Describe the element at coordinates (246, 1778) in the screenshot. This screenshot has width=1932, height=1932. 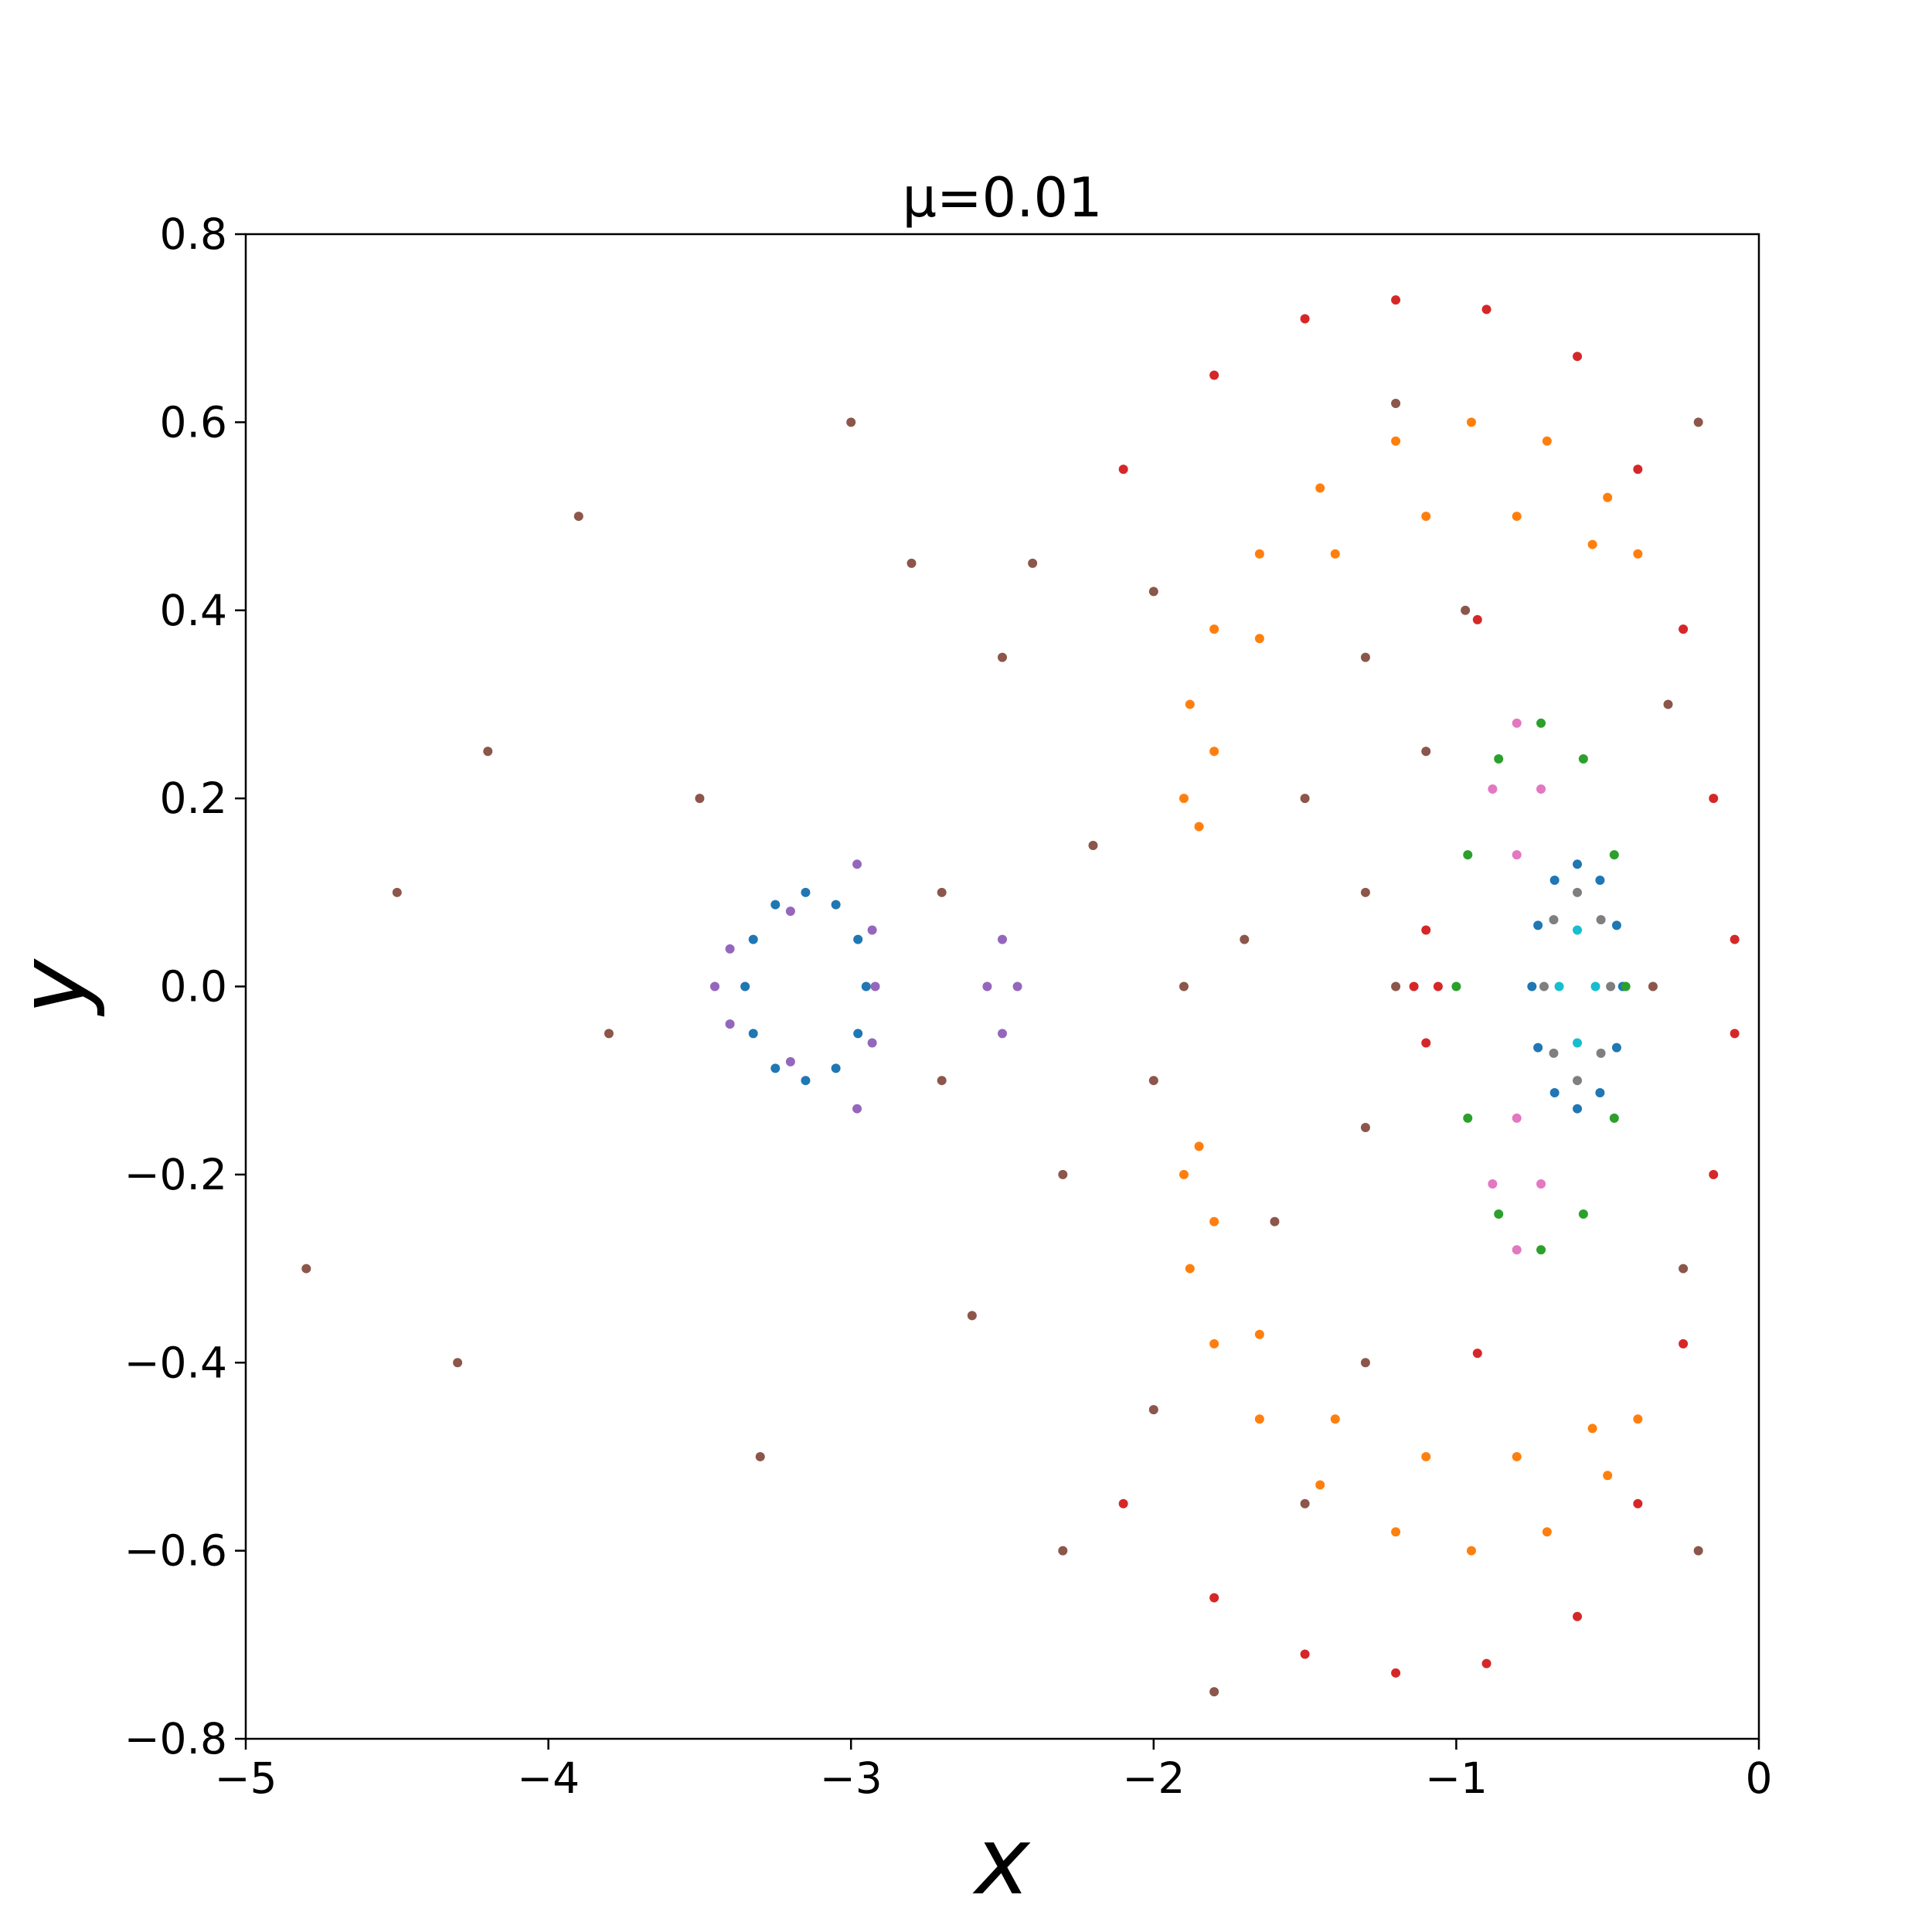
I see `x-tick-label: −5` at that location.